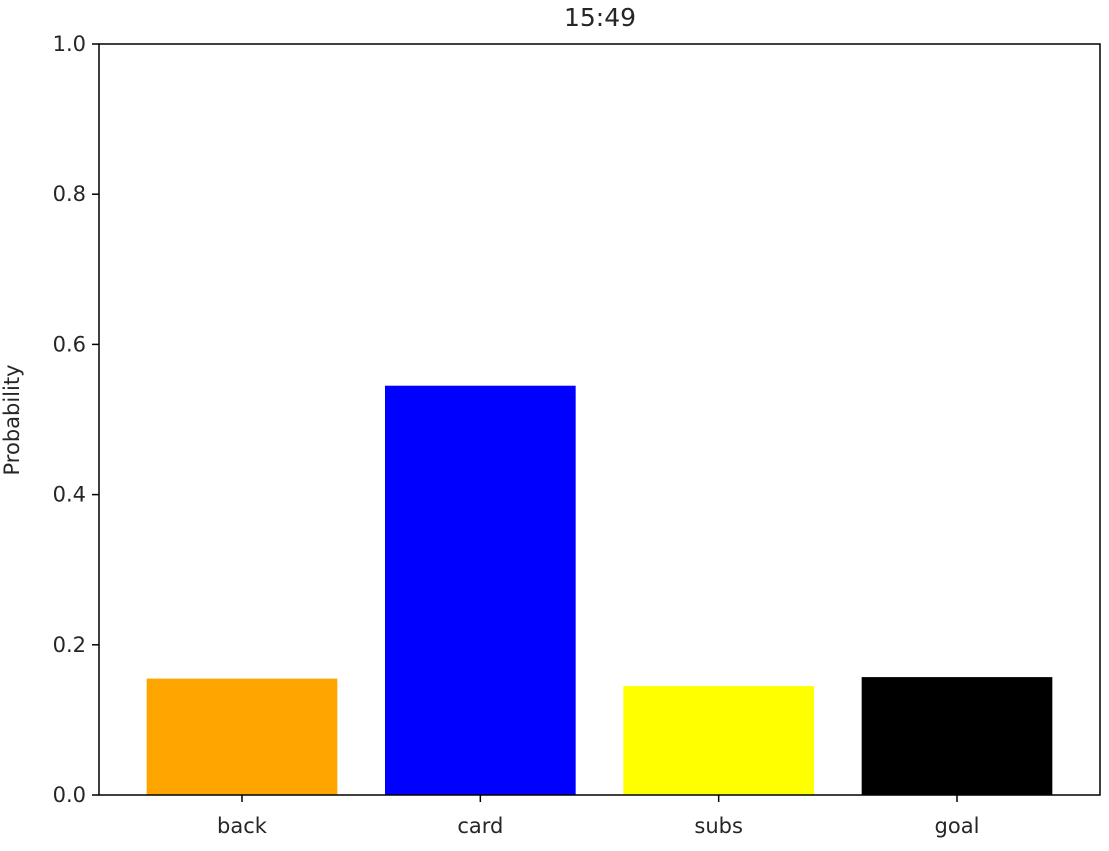  I want to click on bar-back, so click(242, 736).